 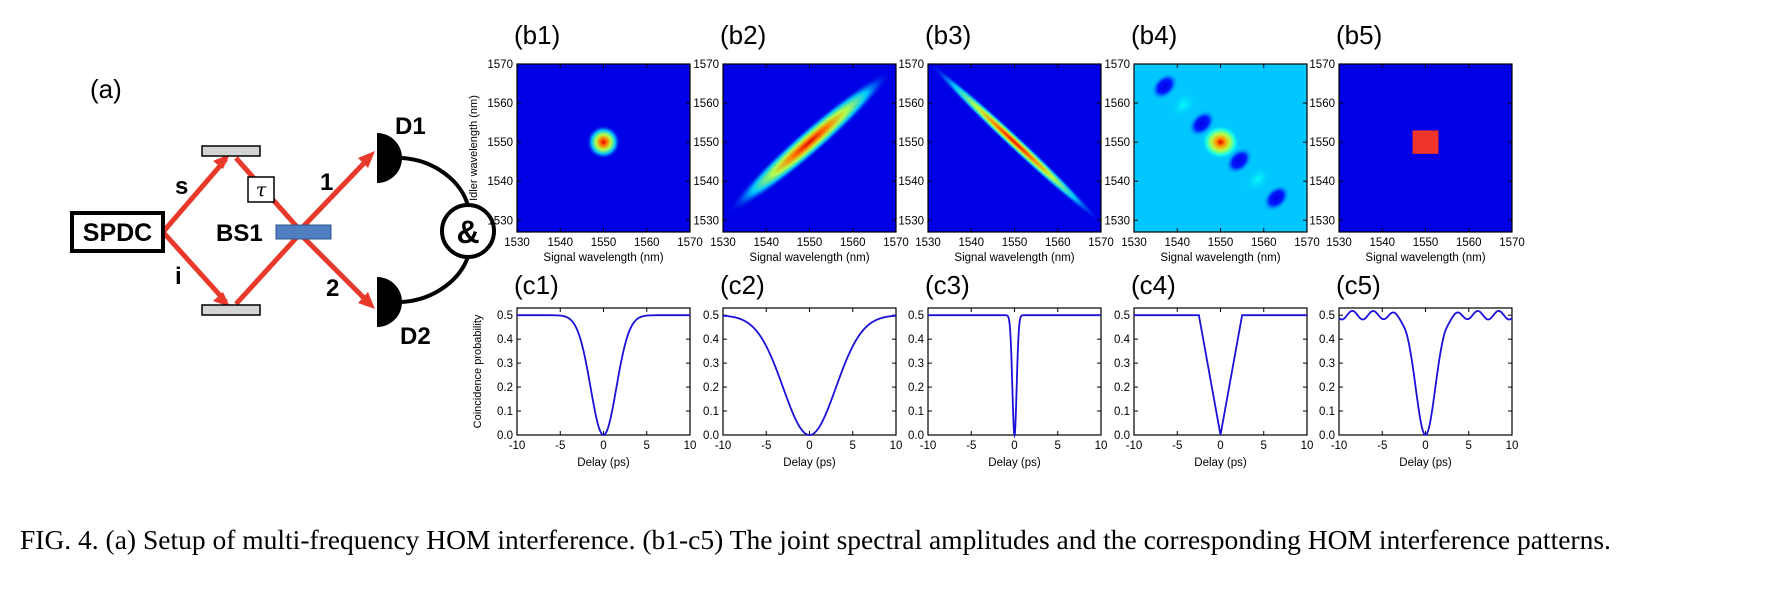 I want to click on beam-port2, so click(x=332, y=266).